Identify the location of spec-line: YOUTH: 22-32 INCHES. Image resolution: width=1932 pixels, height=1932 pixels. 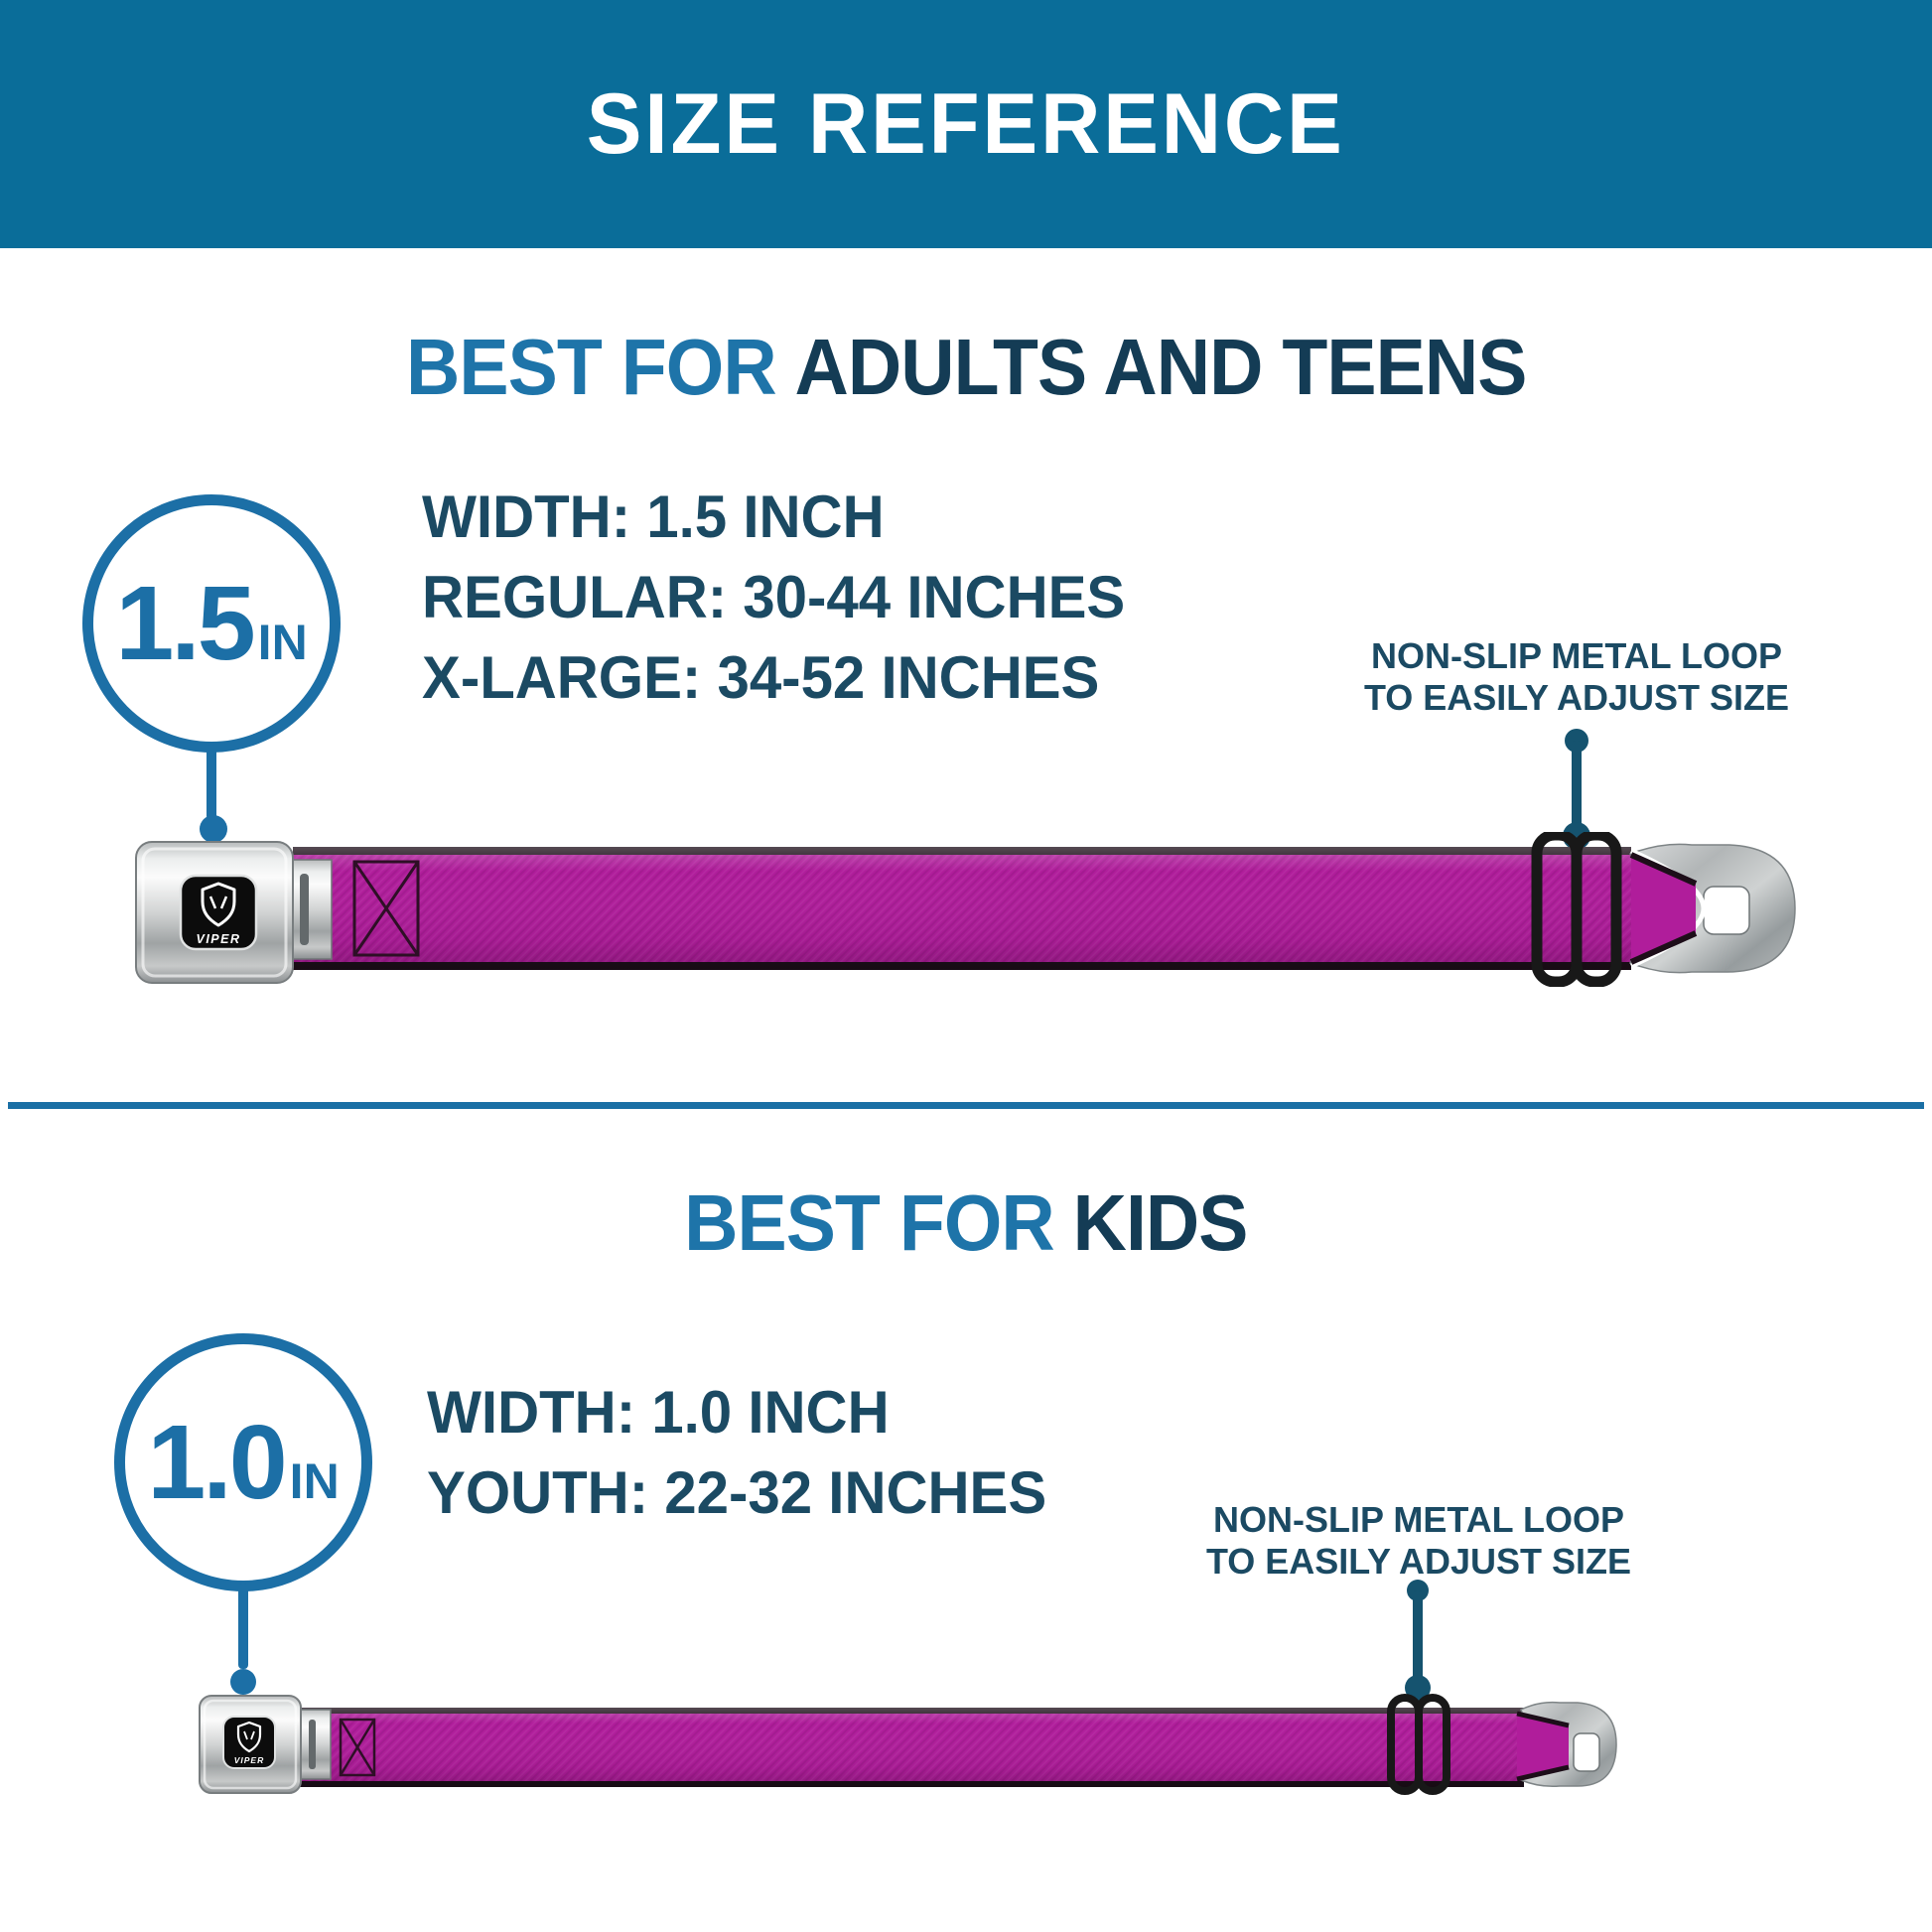
(737, 1493).